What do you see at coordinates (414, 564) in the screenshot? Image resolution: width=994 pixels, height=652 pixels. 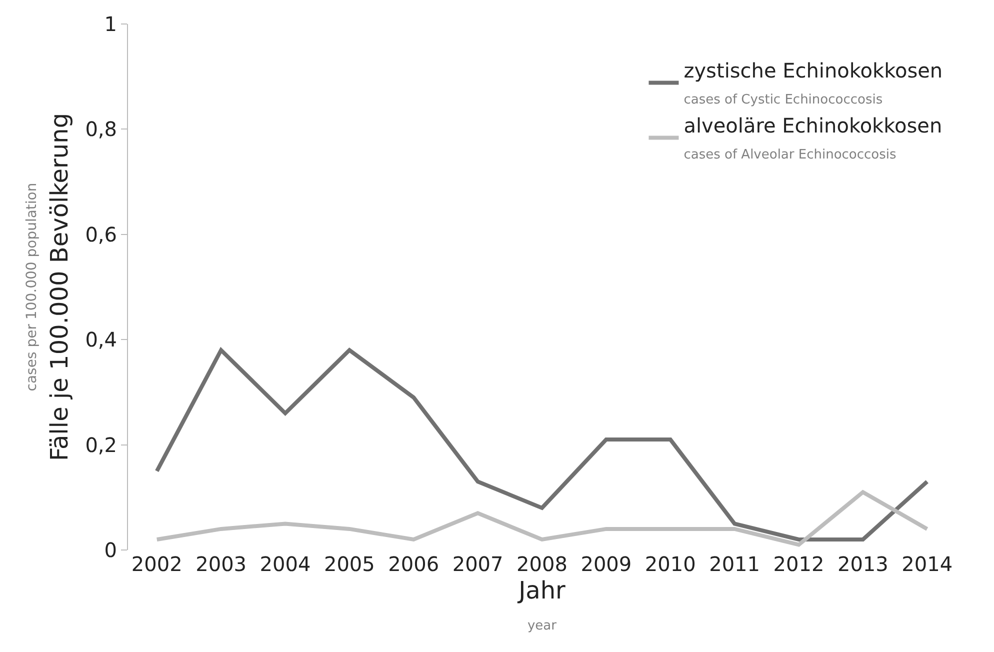 I see `x-tick-label: 2006` at bounding box center [414, 564].